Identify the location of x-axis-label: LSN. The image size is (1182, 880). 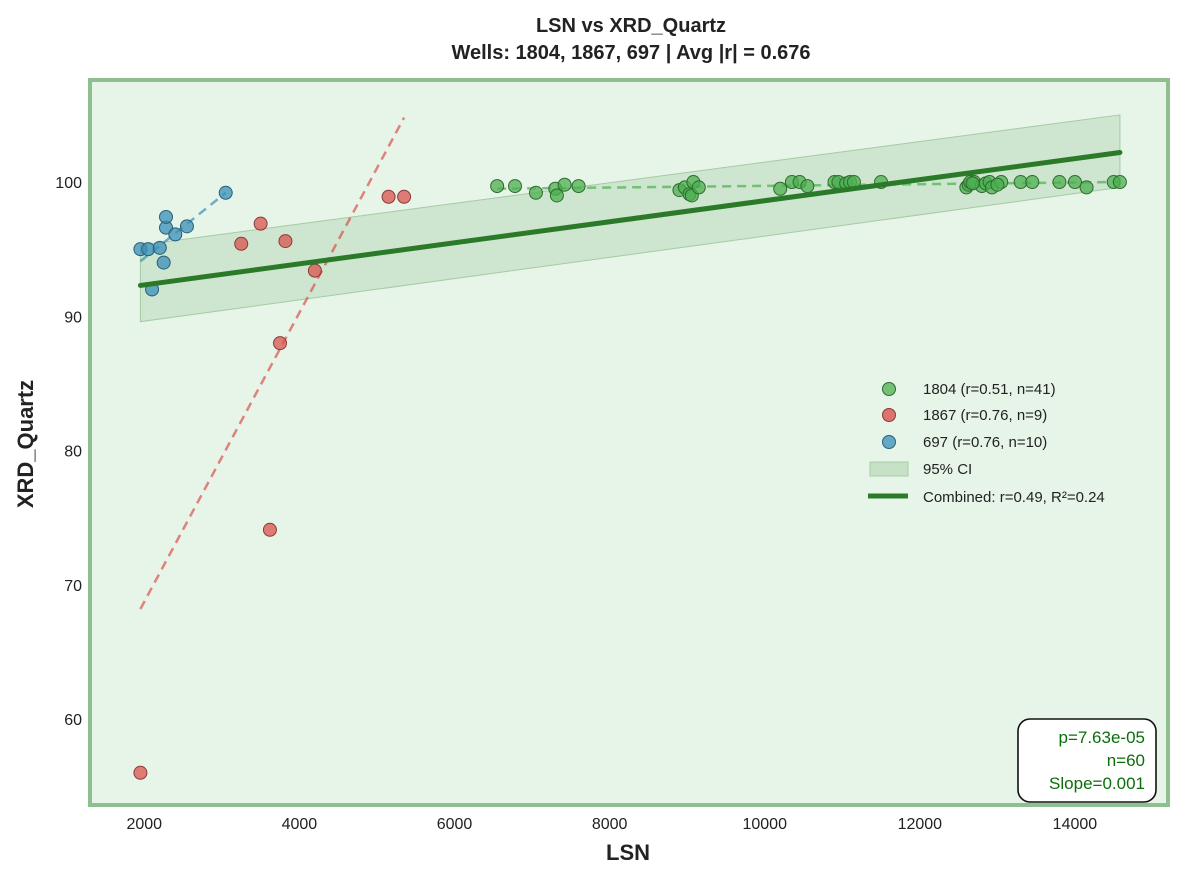
(628, 852).